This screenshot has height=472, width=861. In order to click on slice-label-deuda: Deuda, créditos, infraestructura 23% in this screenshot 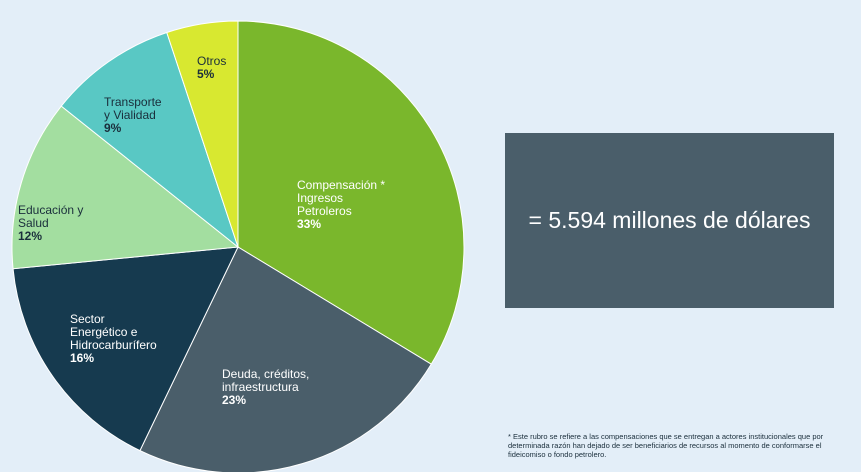, I will do `click(266, 387)`.